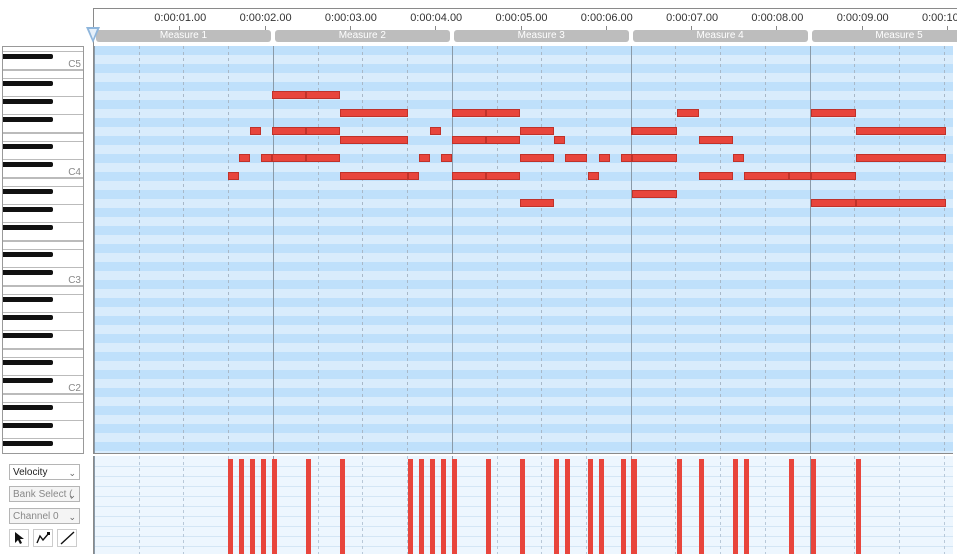 Image resolution: width=957 pixels, height=557 pixels. Describe the element at coordinates (720, 36) in the screenshot. I see `measure-marker: Measure 4` at that location.